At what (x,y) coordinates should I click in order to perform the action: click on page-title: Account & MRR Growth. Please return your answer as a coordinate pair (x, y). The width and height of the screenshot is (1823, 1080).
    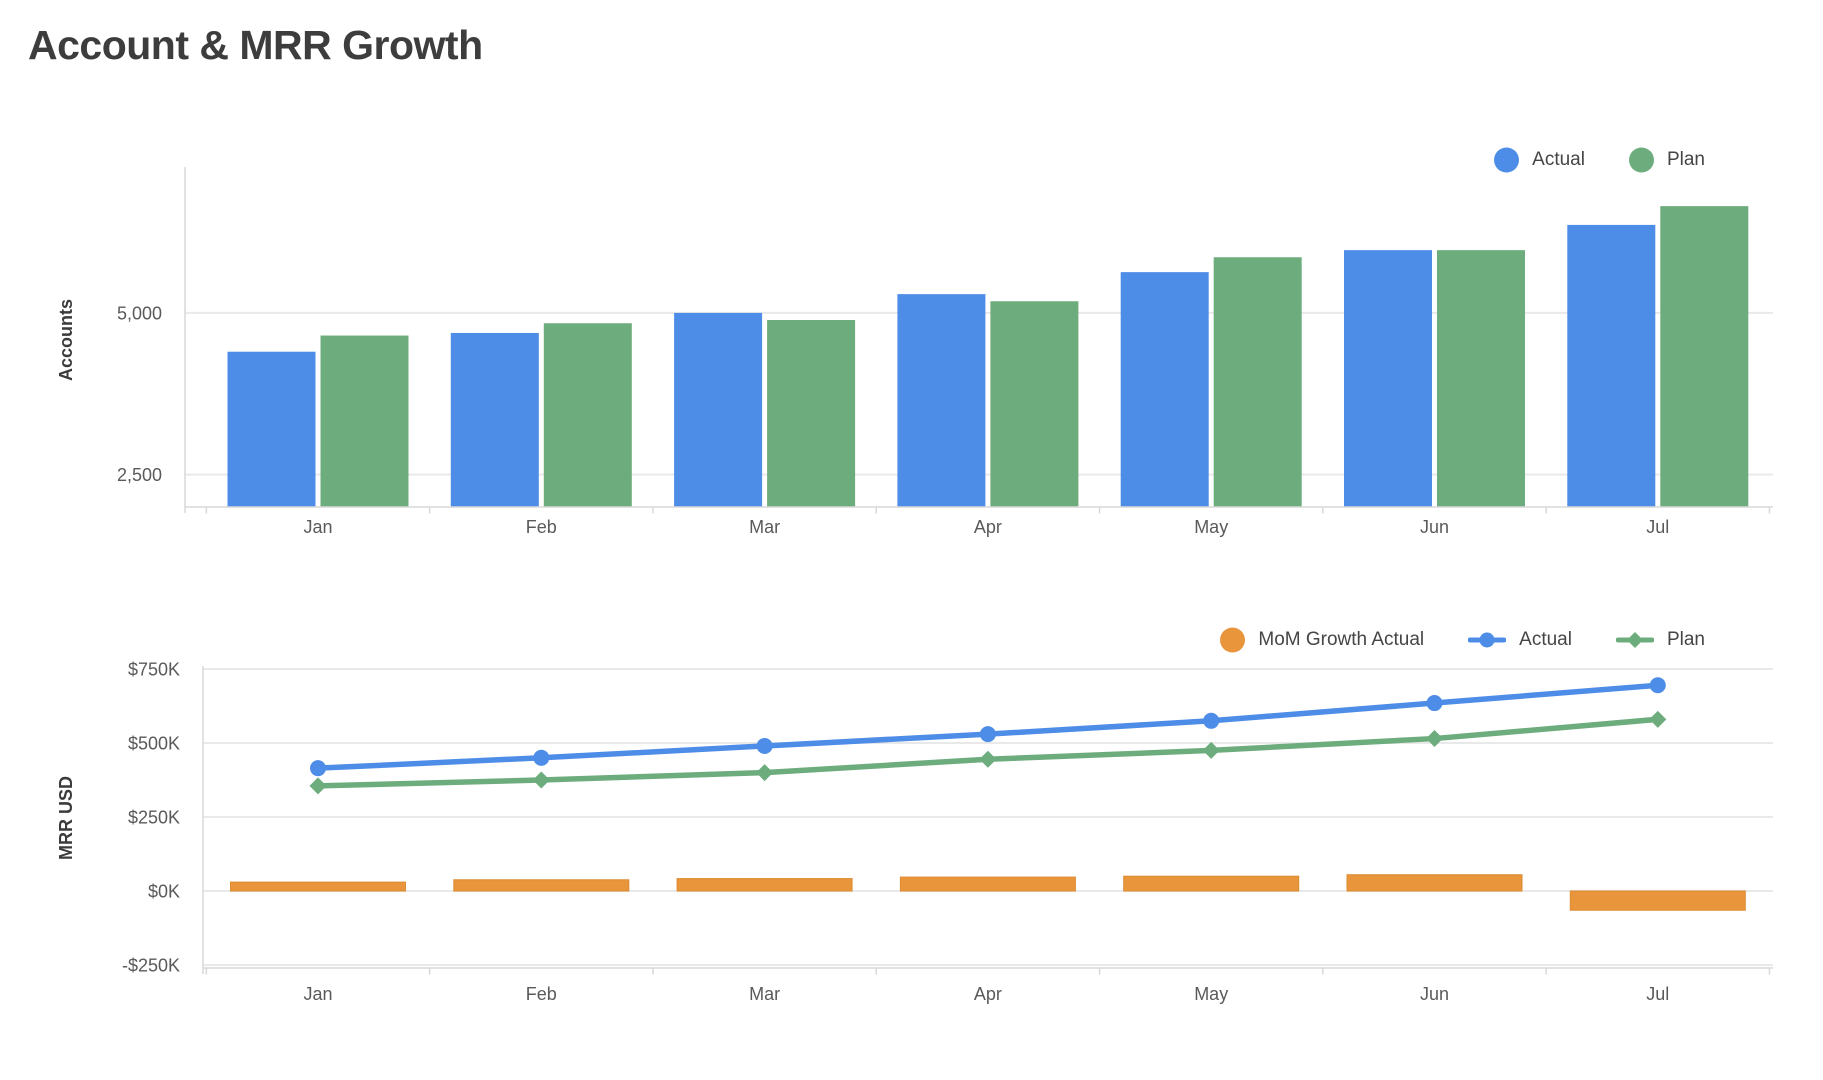
    Looking at the image, I should click on (255, 45).